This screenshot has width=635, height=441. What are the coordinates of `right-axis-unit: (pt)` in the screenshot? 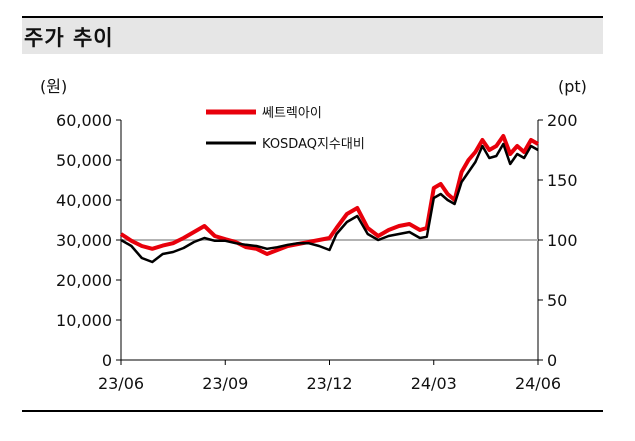 It's located at (572, 86).